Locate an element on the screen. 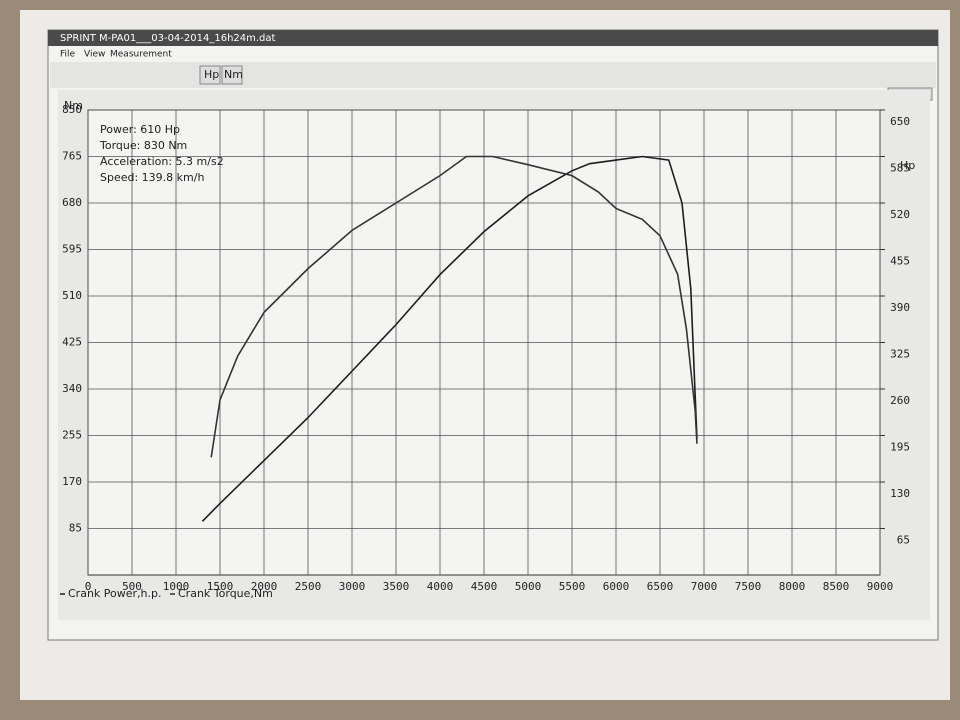 This screenshot has height=720, width=960. toolbar-label: Hp is located at coordinates (211, 74).